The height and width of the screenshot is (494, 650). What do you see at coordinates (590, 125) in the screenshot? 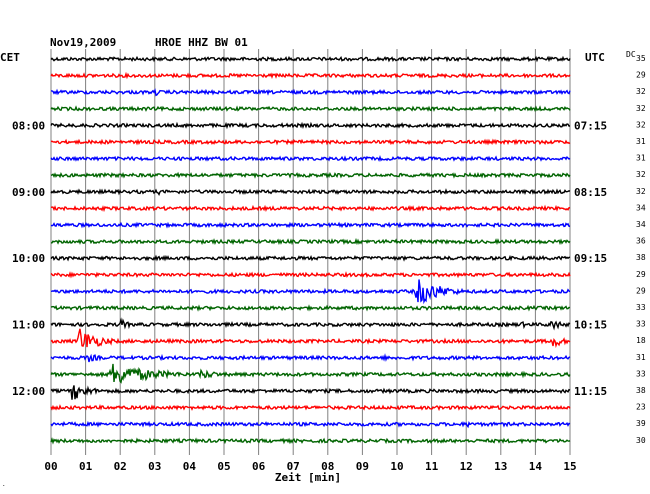
I see `right-time-label: 07:15` at bounding box center [590, 125].